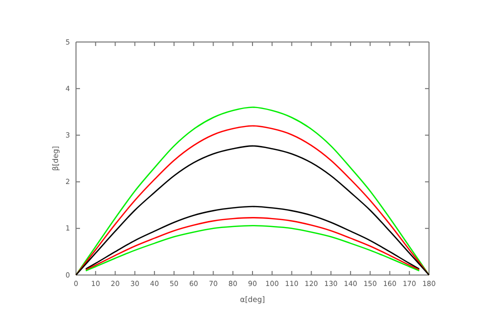 This screenshot has width=491, height=327. Describe the element at coordinates (252, 238) in the screenshot. I see `line-series` at that location.